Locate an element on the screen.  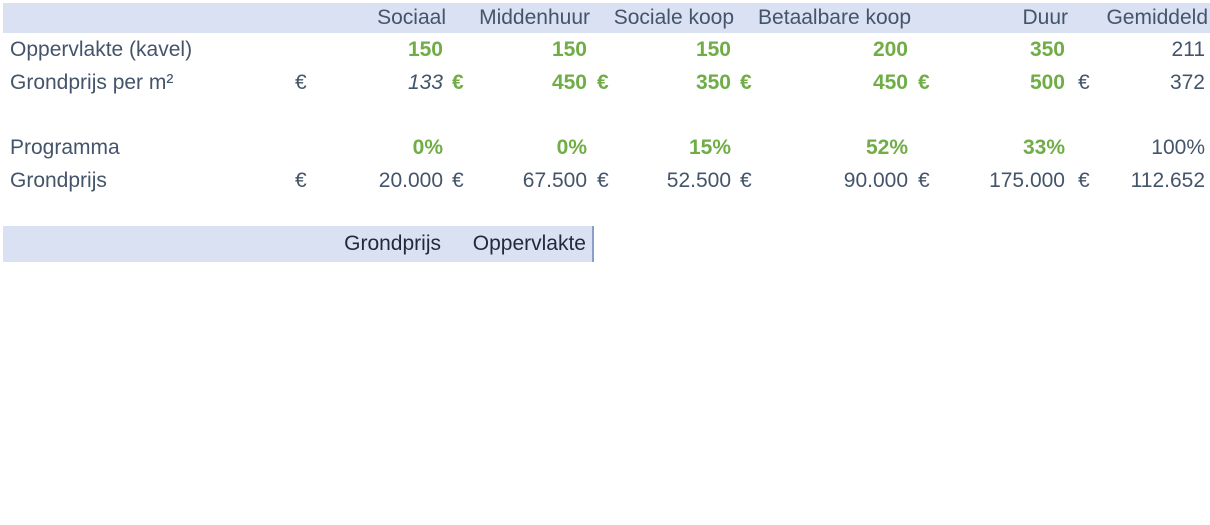
cell-oppervlakte-middenhuur: 150 is located at coordinates (519, 49).